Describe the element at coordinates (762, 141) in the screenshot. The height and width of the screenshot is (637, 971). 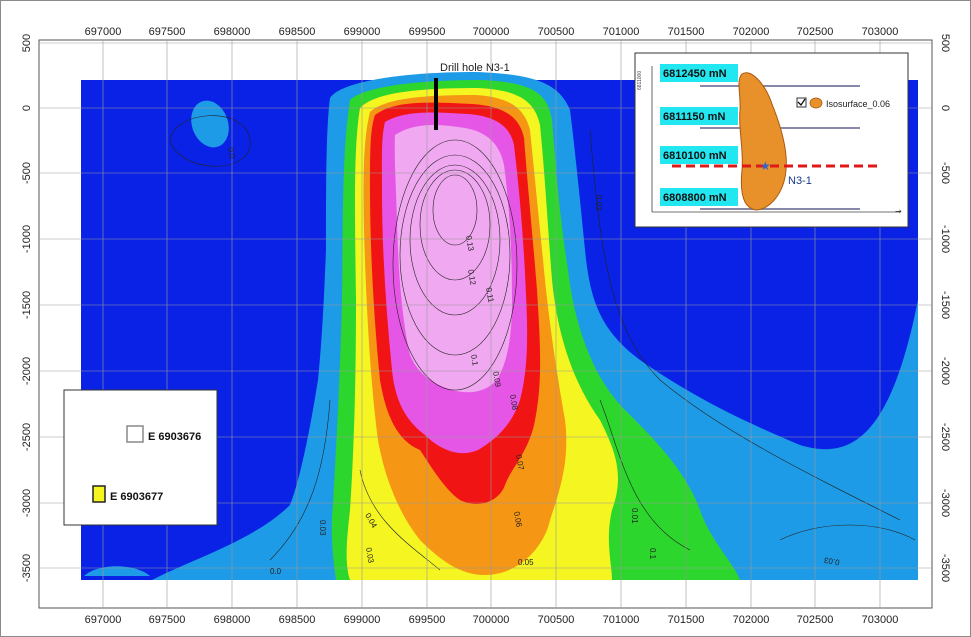
I see `isosurface-body` at that location.